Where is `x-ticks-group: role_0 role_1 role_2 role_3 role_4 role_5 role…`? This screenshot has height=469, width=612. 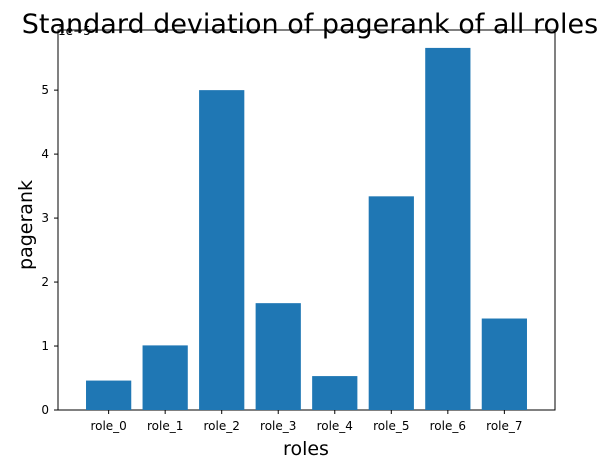
x-ticks-group: role_0 role_1 role_2 role_3 role_4 role_5 role… is located at coordinates (306, 421).